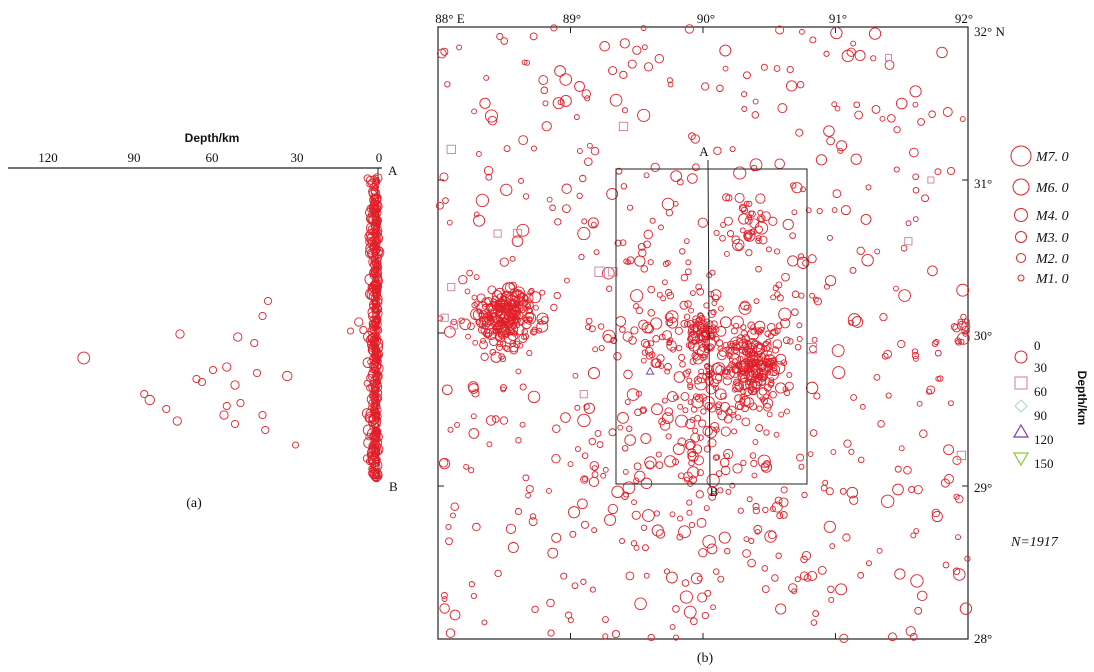  I want to click on panel-a-tick-60: 60, so click(212, 157).